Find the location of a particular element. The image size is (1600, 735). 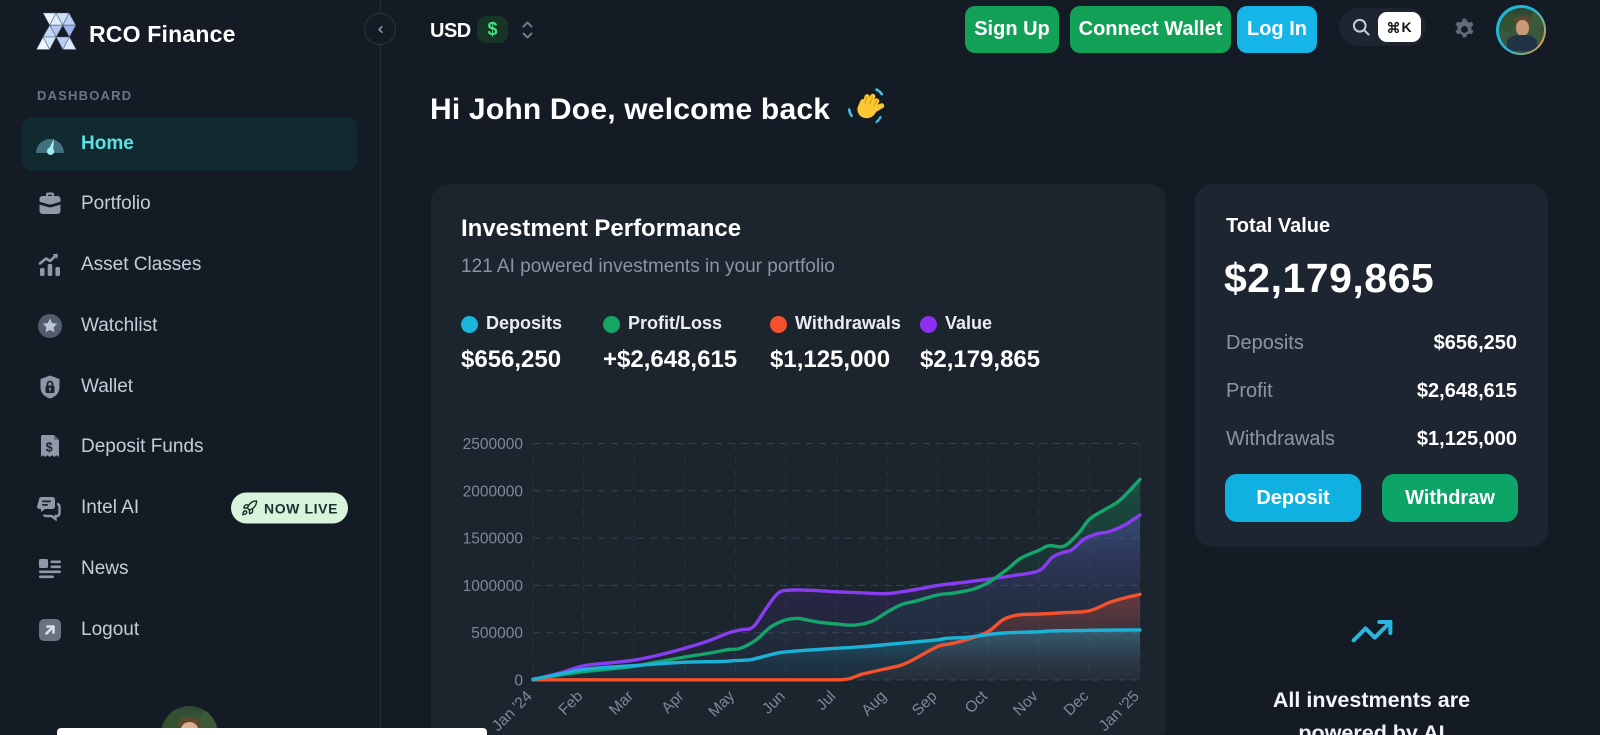

svg-text: Jun is located at coordinates (774, 703).